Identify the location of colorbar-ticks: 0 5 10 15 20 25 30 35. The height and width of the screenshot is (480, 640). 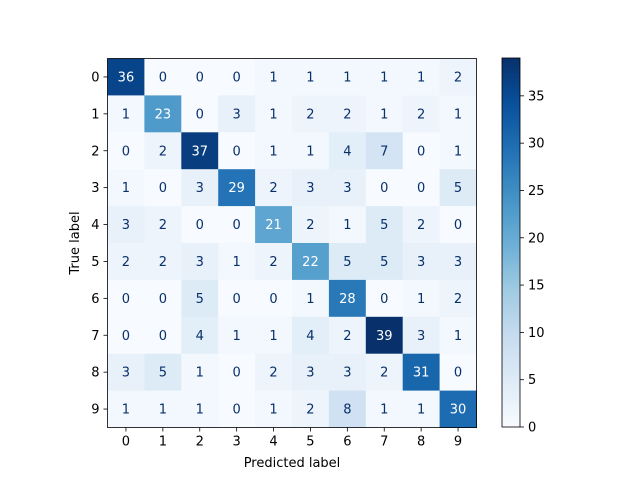
(532, 262).